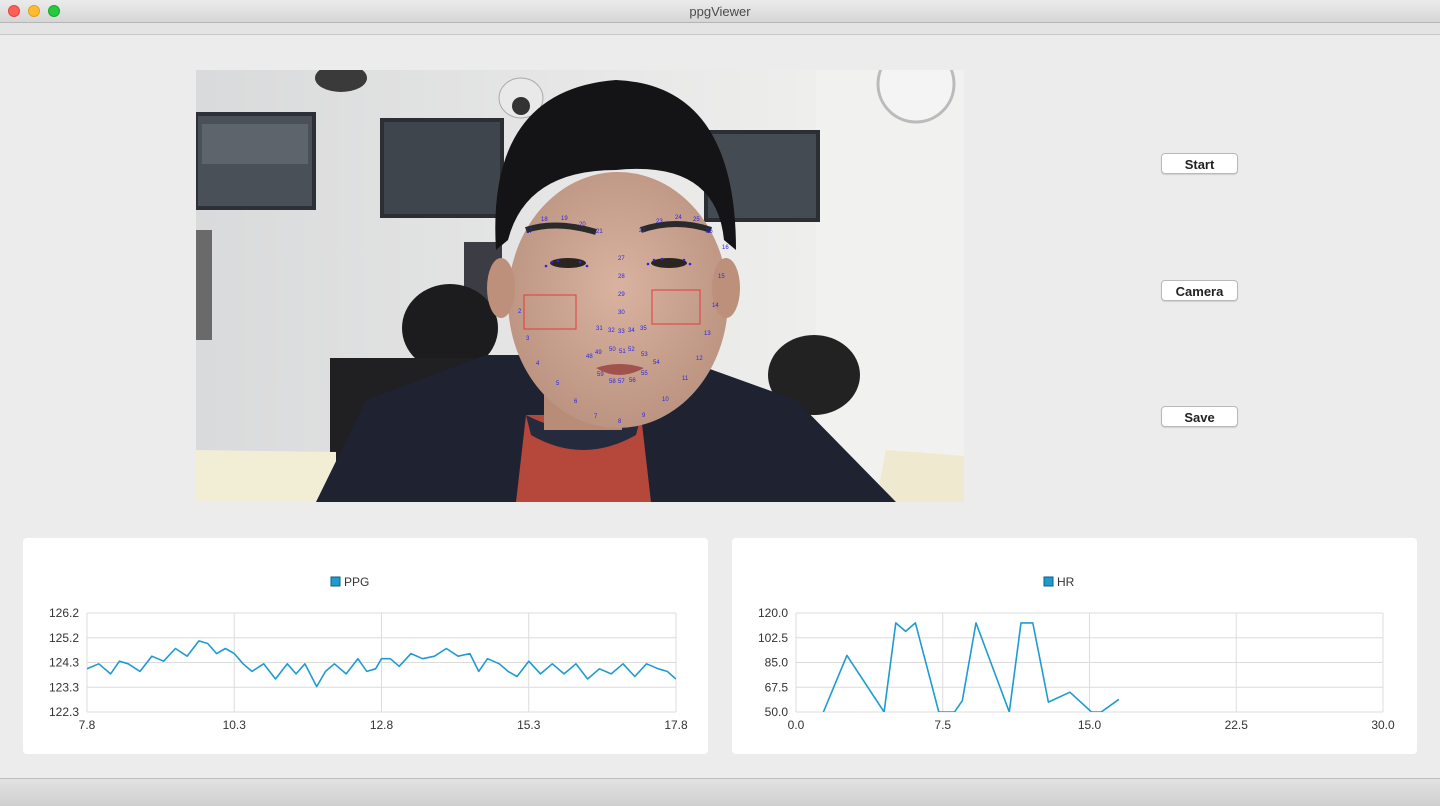 This screenshot has height=806, width=1440. Describe the element at coordinates (538, 364) in the screenshot. I see `landmark-label: 4` at that location.